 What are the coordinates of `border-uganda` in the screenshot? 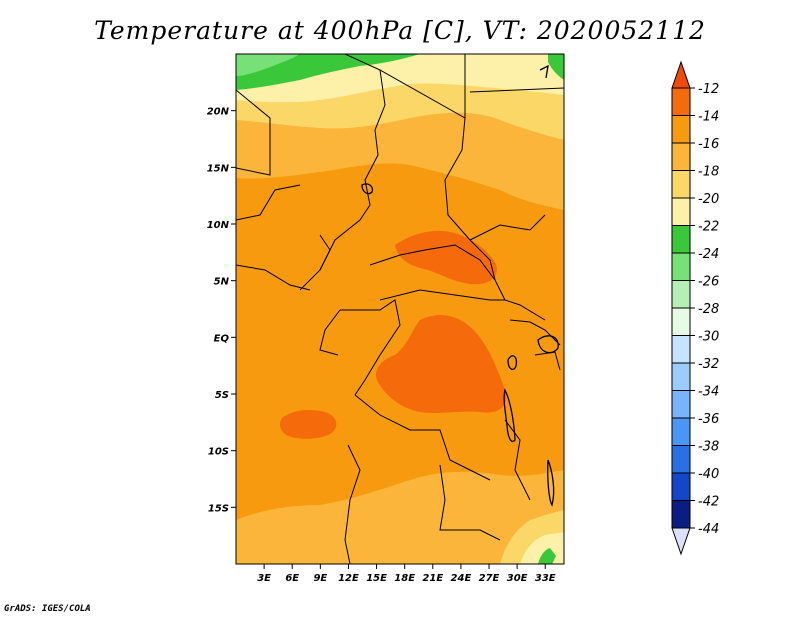 It's located at (535, 332).